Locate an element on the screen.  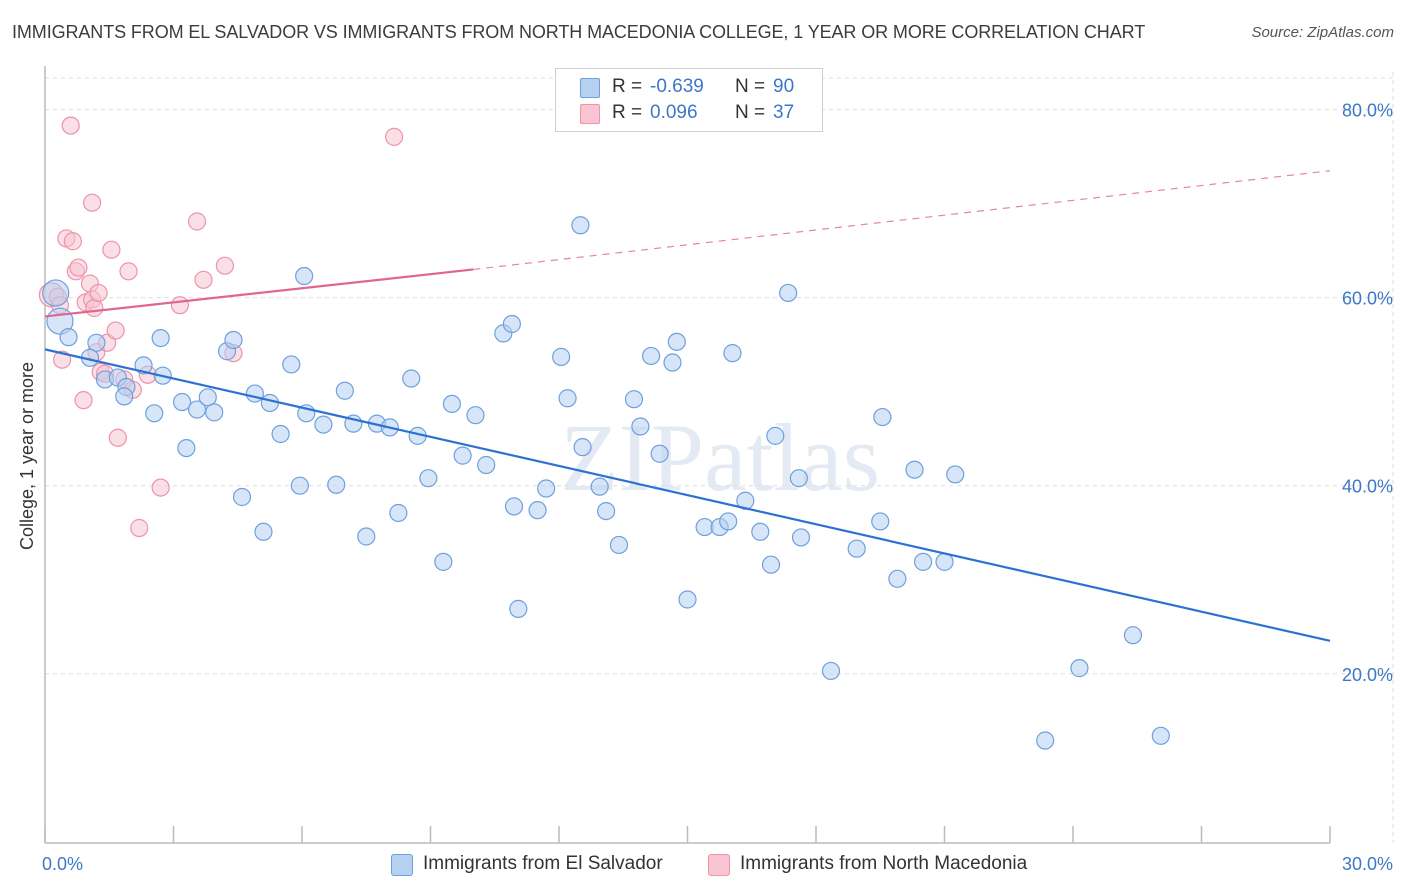
legend-label: Immigrants from El Salvador is located at coordinates (543, 863).